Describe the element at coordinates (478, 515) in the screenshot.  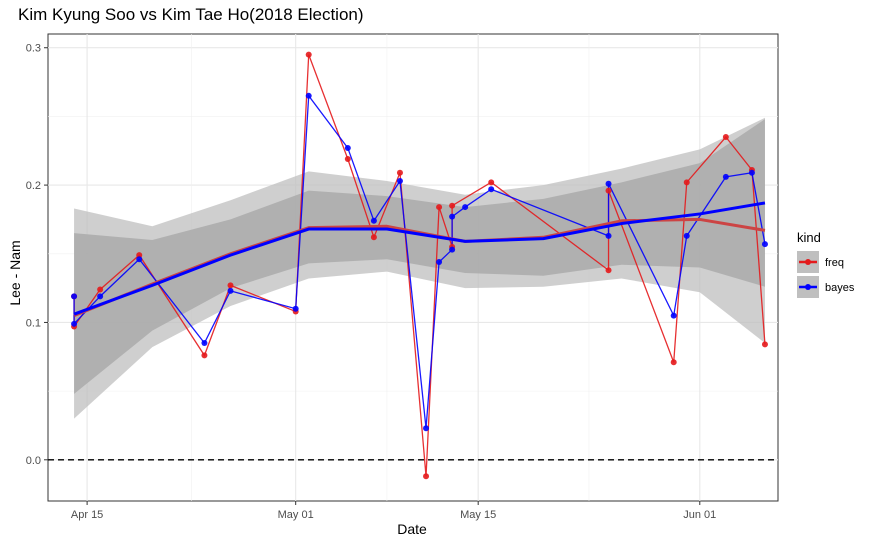
I see `x-tick-label: May 15` at that location.